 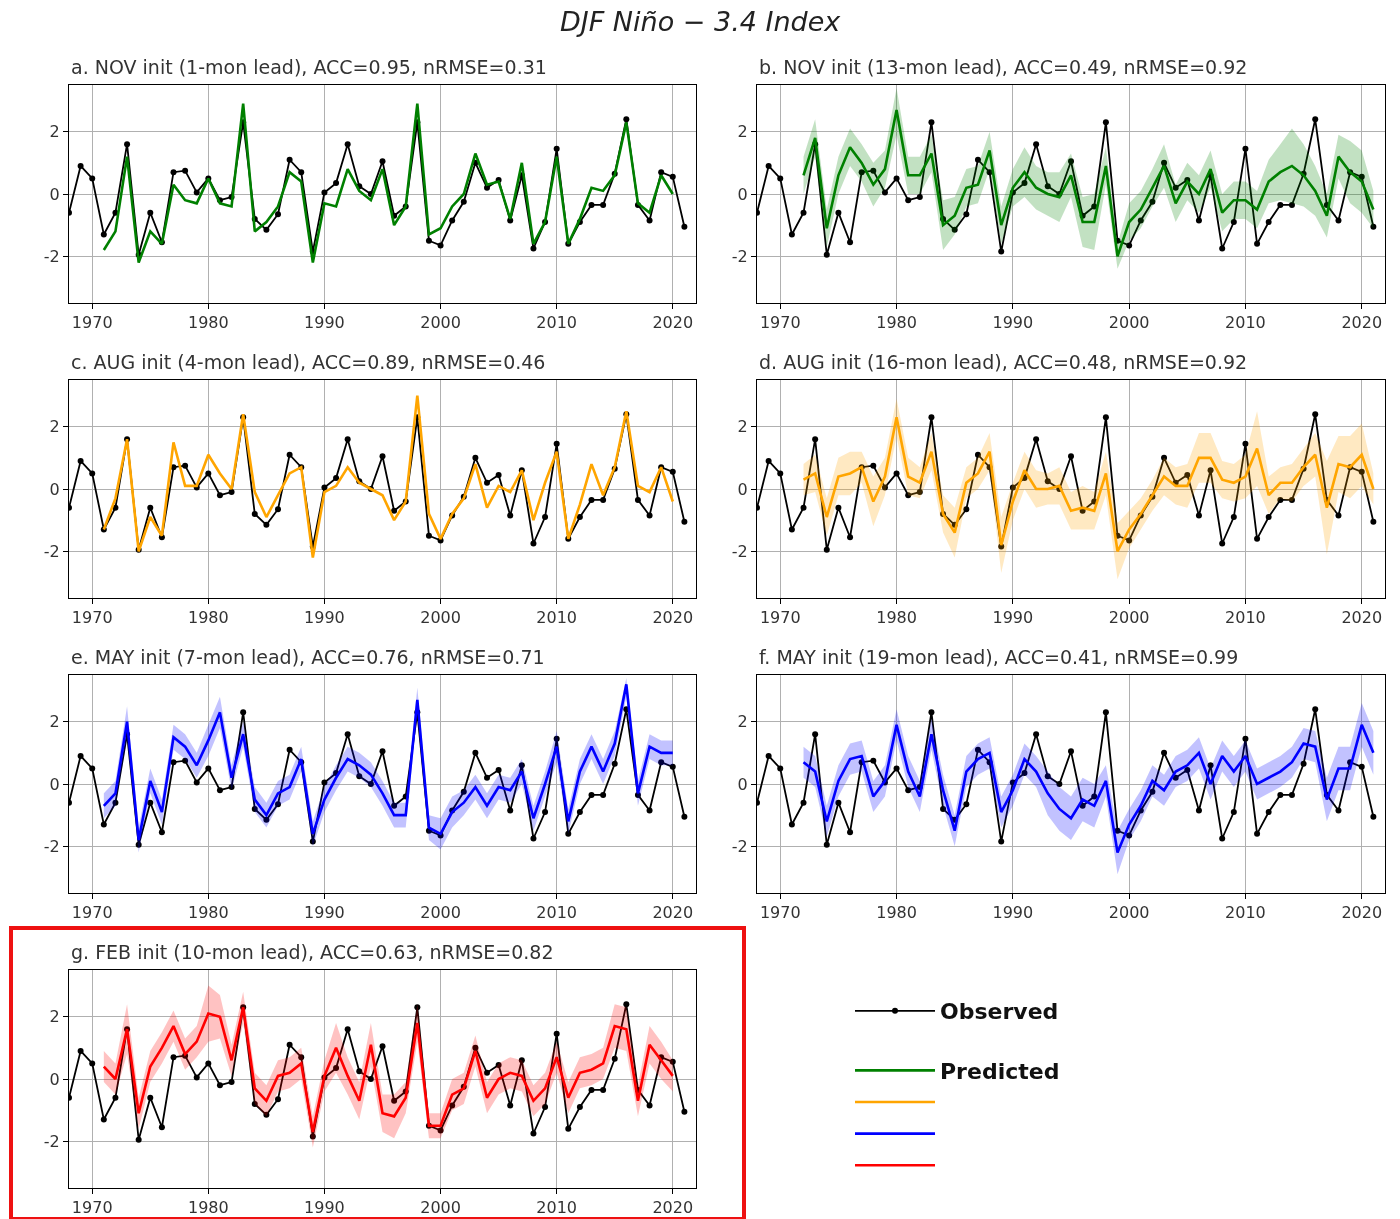 What do you see at coordinates (309, 67) in the screenshot?
I see `chart-title: a. NOV init (1-mon lead), ACC=0.95, nRMSE=0.31` at bounding box center [309, 67].